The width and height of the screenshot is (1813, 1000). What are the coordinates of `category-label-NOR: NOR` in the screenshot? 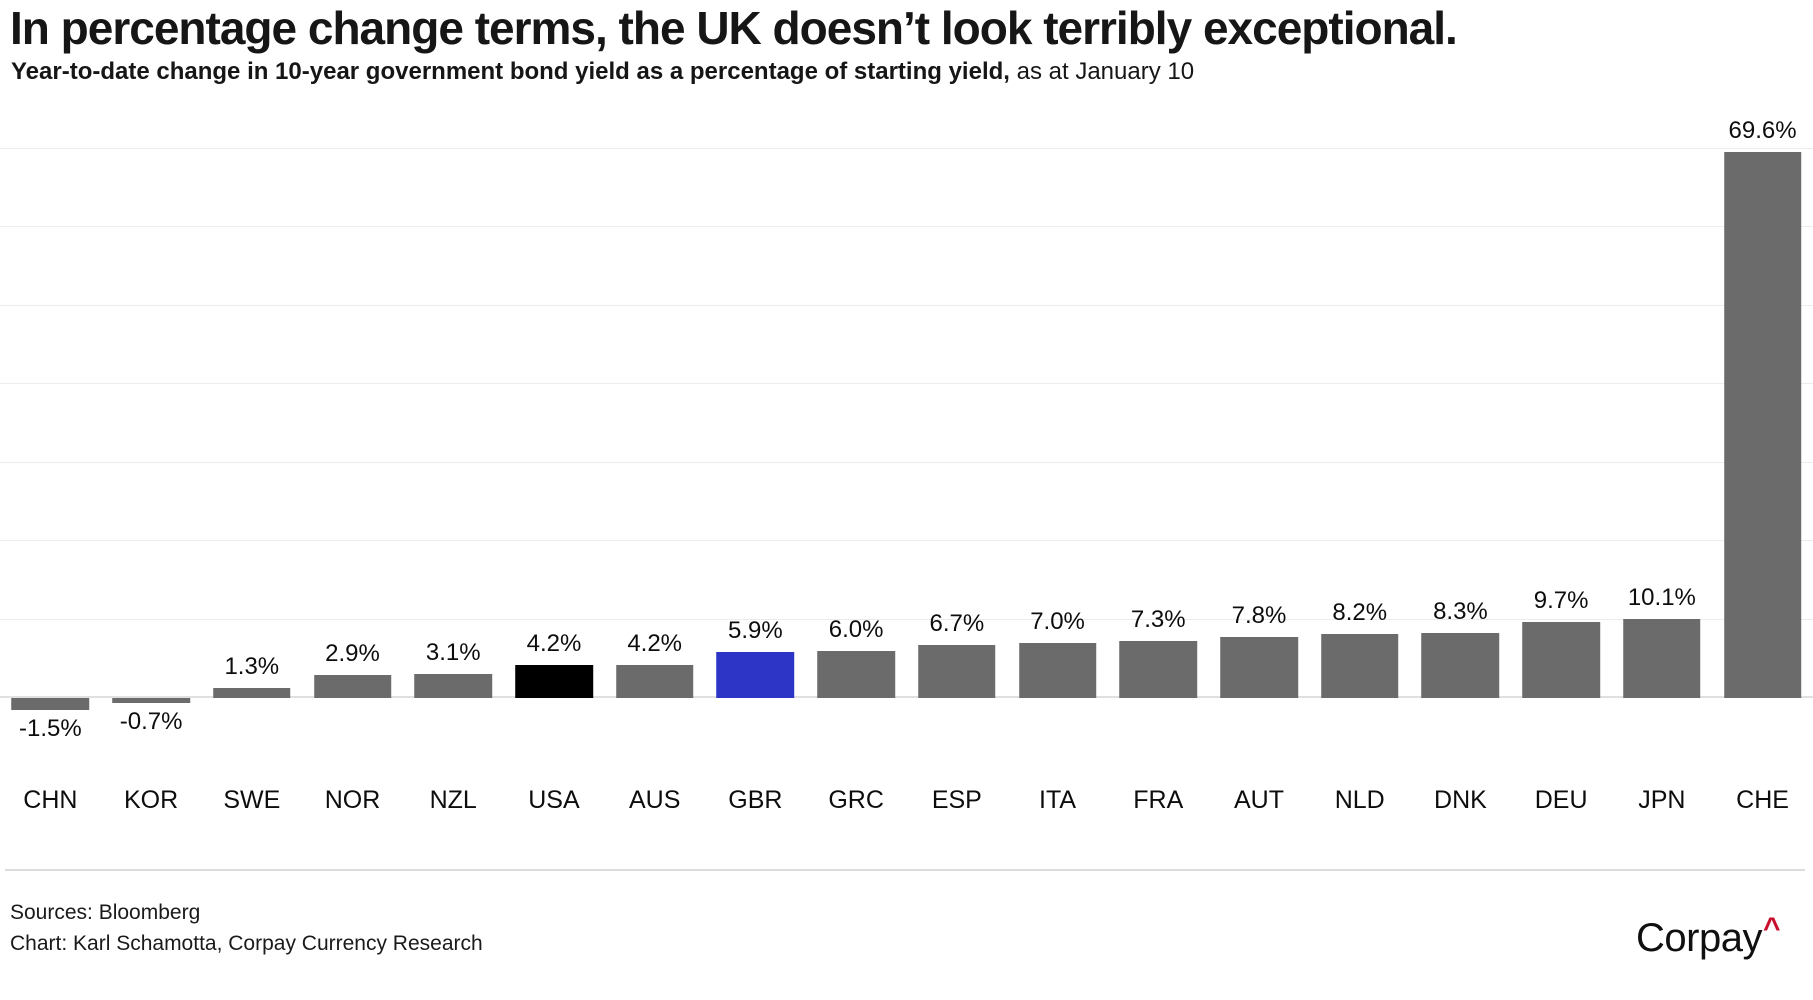 It's located at (352, 800).